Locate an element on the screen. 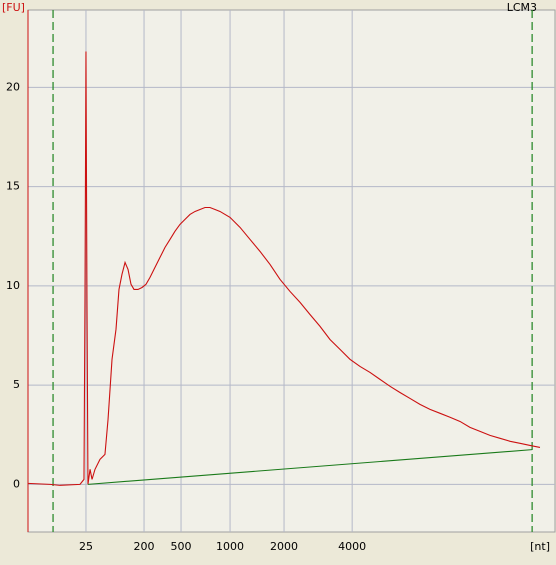 Image resolution: width=556 pixels, height=565 pixels. y-tick-label: 10 is located at coordinates (13, 285).